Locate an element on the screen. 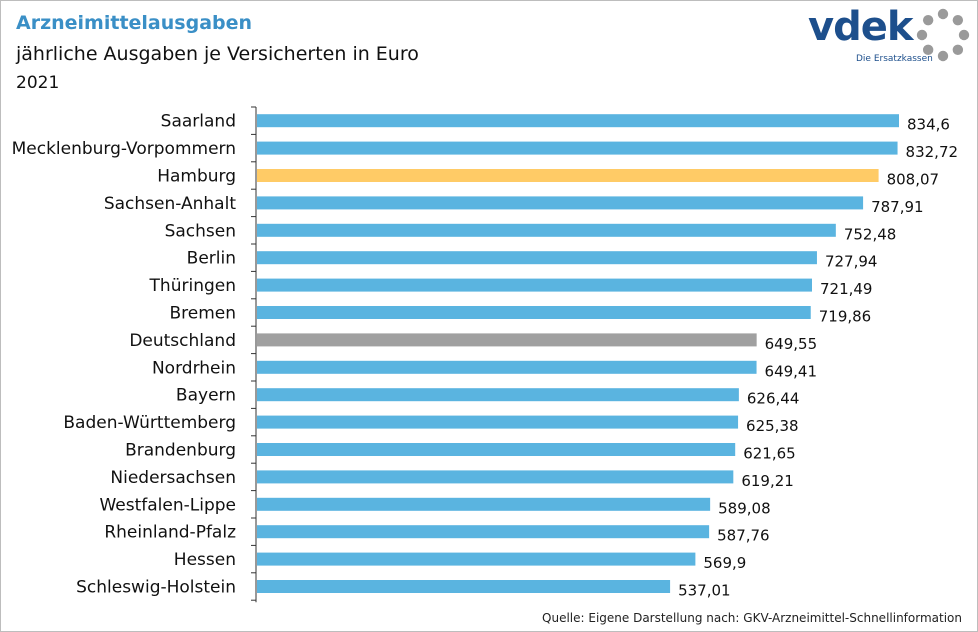 The height and width of the screenshot is (632, 978). value-label: 649,55 is located at coordinates (791, 344).